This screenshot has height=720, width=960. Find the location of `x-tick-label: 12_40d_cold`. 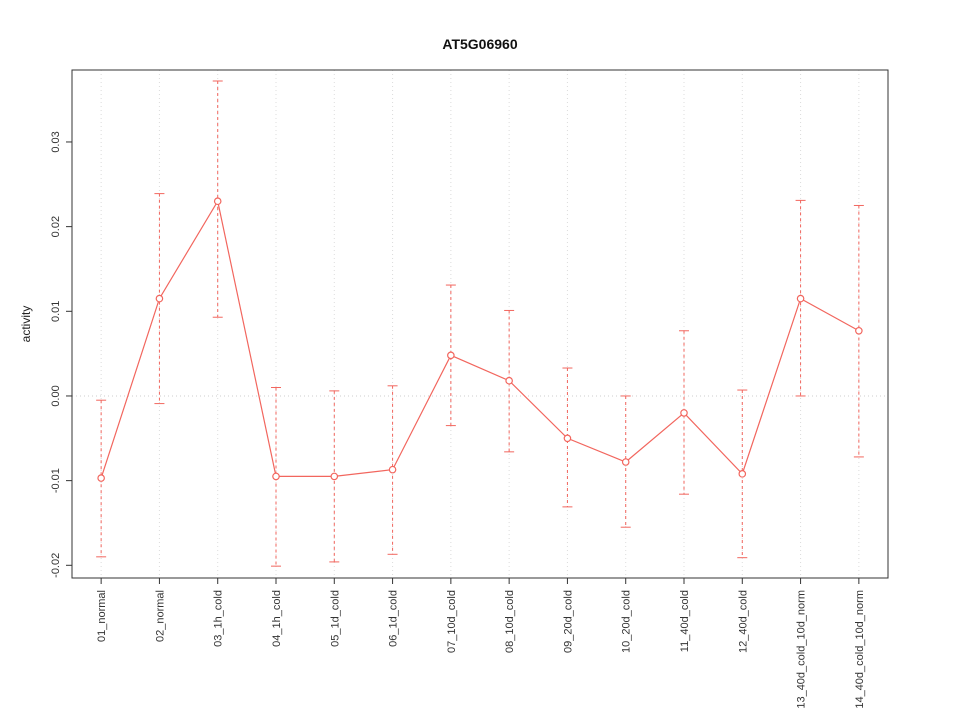

x-tick-label: 12_40d_cold is located at coordinates (743, 621).